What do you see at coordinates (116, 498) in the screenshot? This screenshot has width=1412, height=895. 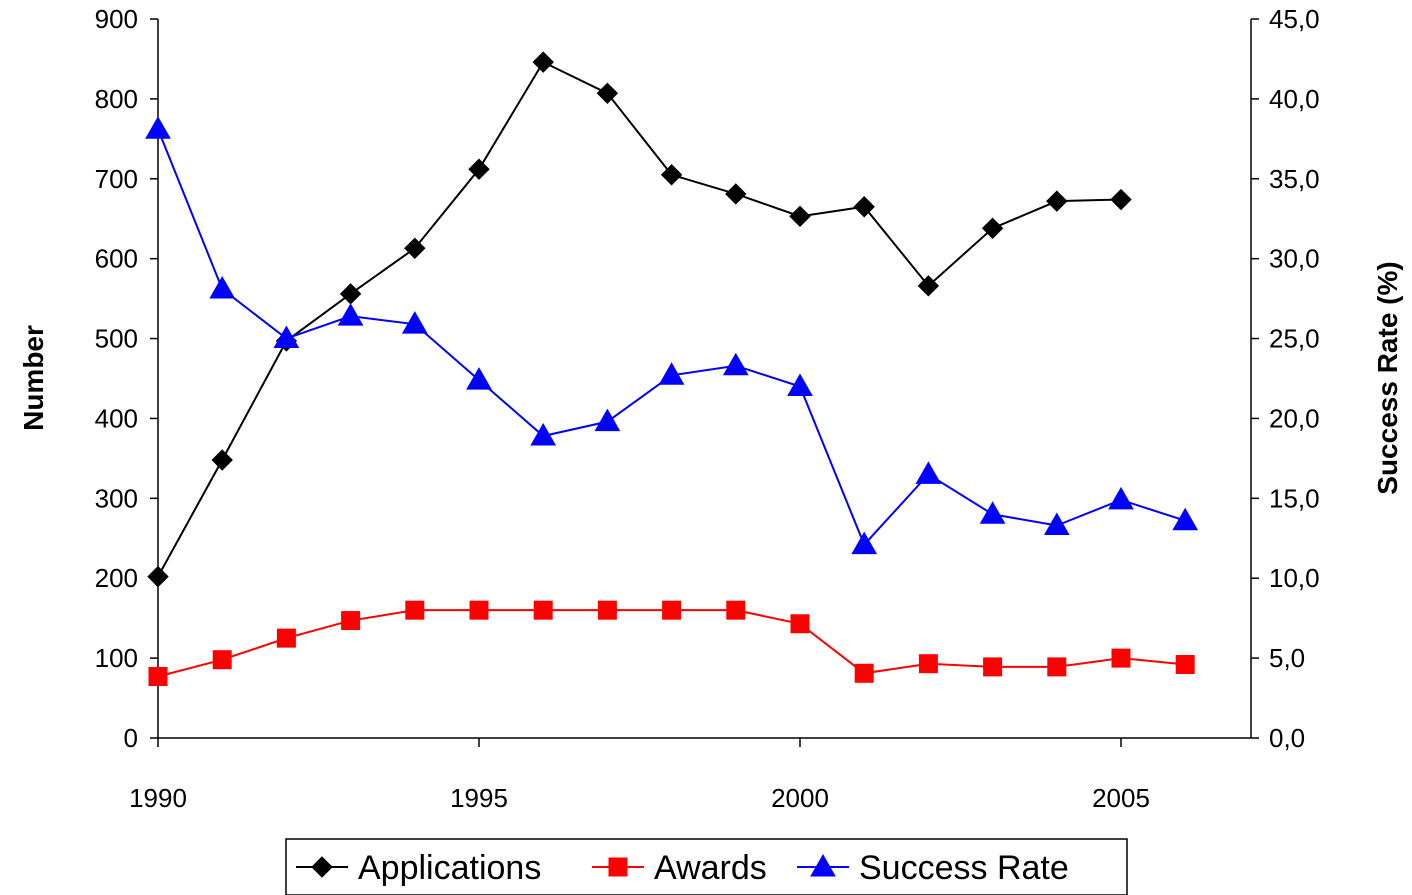 I see `left-tick-label: 300` at bounding box center [116, 498].